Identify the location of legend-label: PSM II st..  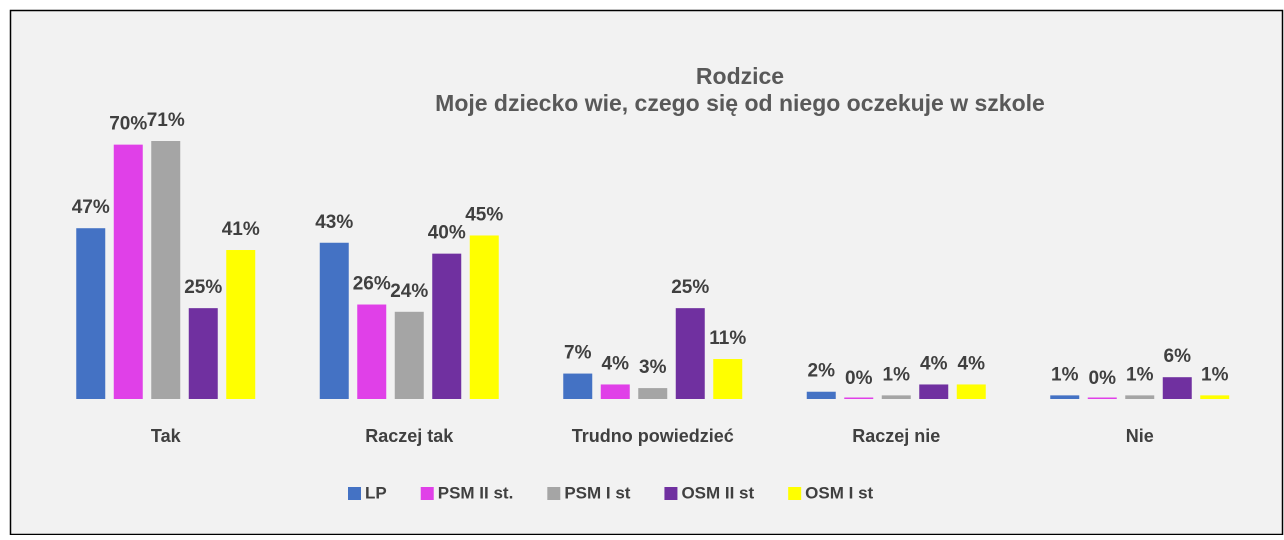
(476, 492).